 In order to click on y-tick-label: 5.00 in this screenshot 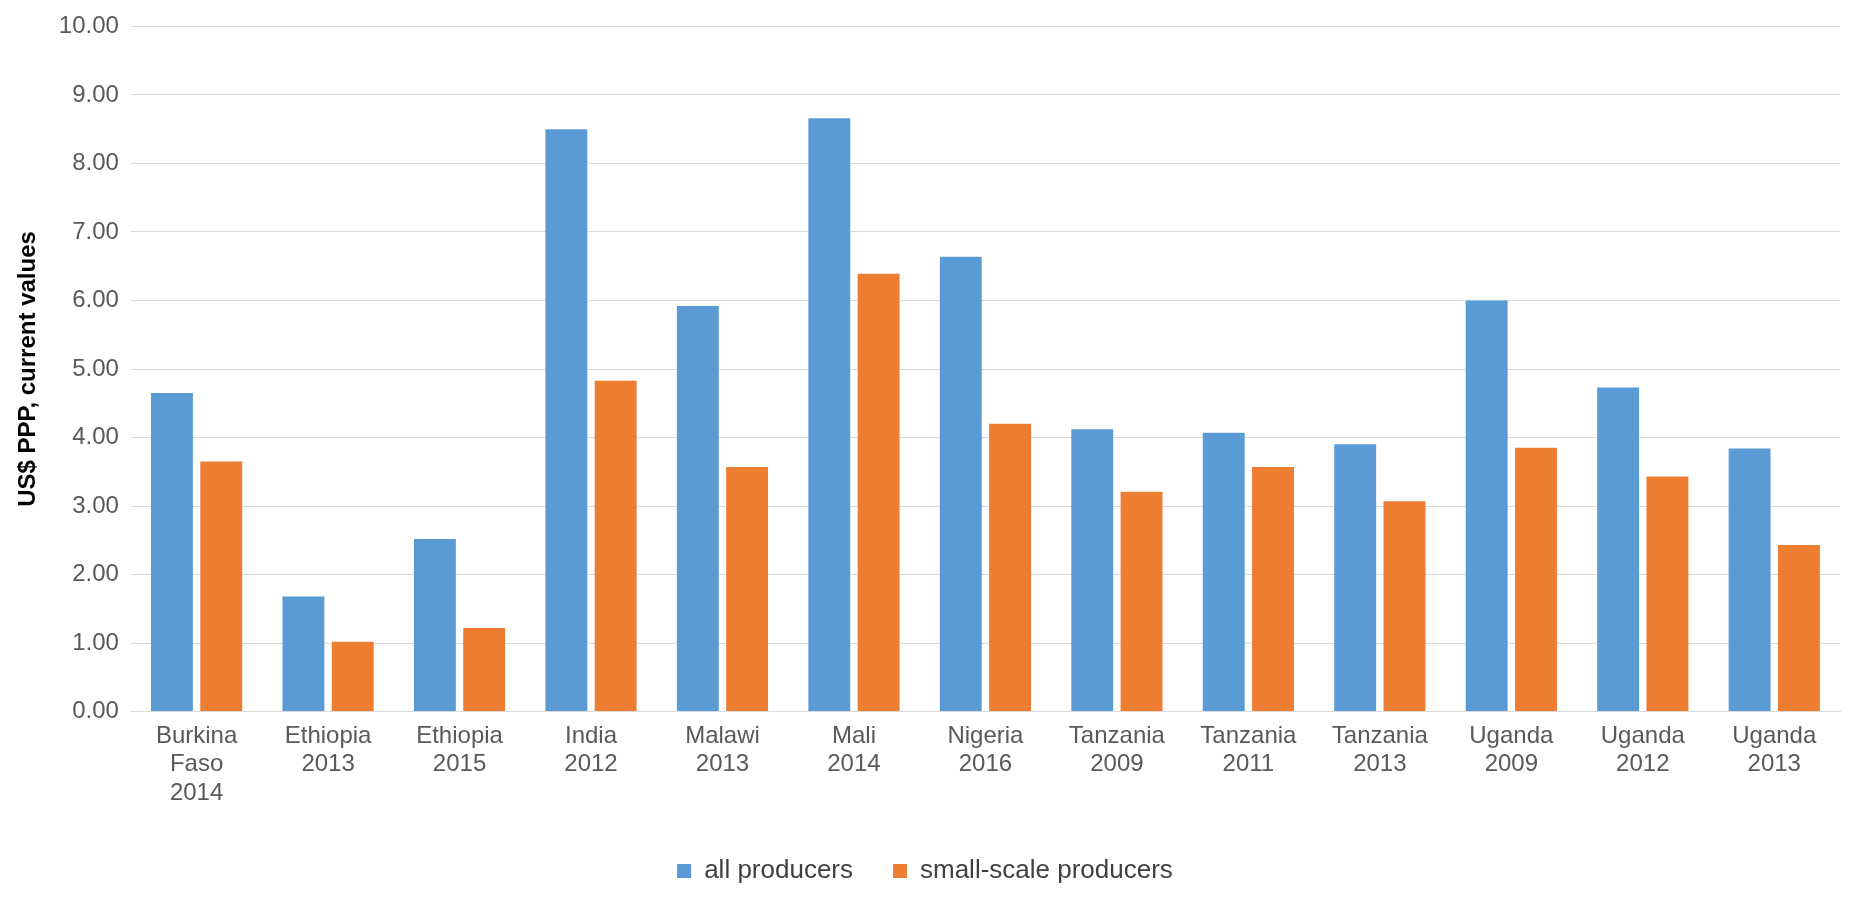, I will do `click(95, 367)`.